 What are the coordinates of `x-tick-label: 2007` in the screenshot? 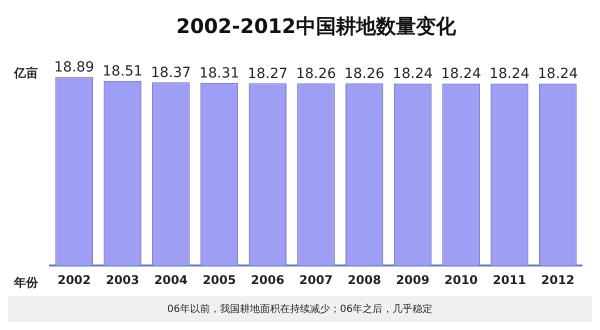 It's located at (316, 279).